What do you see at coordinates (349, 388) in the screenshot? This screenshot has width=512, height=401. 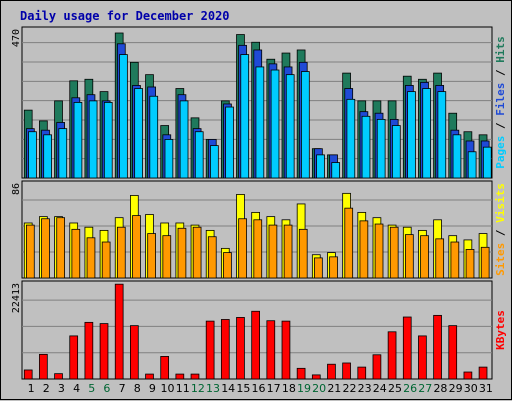 I see `x-tick-label: 22` at bounding box center [349, 388].